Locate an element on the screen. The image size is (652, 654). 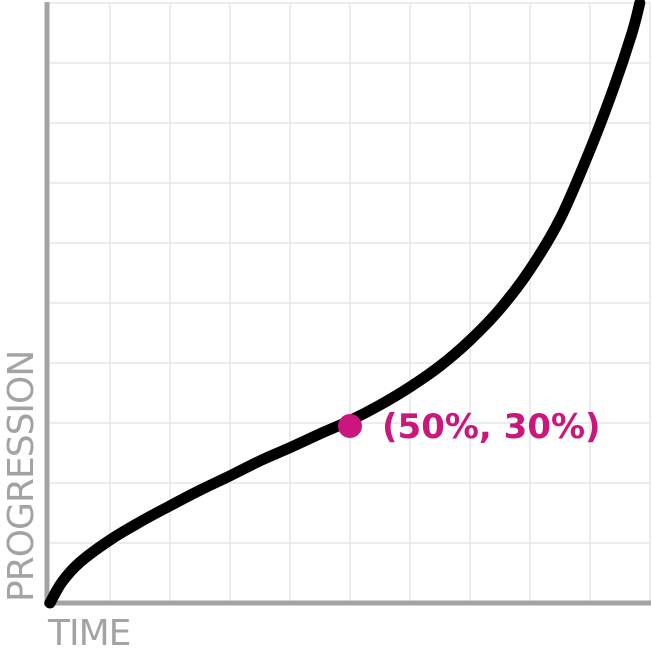
x-axis-label: TIME is located at coordinates (89, 633).